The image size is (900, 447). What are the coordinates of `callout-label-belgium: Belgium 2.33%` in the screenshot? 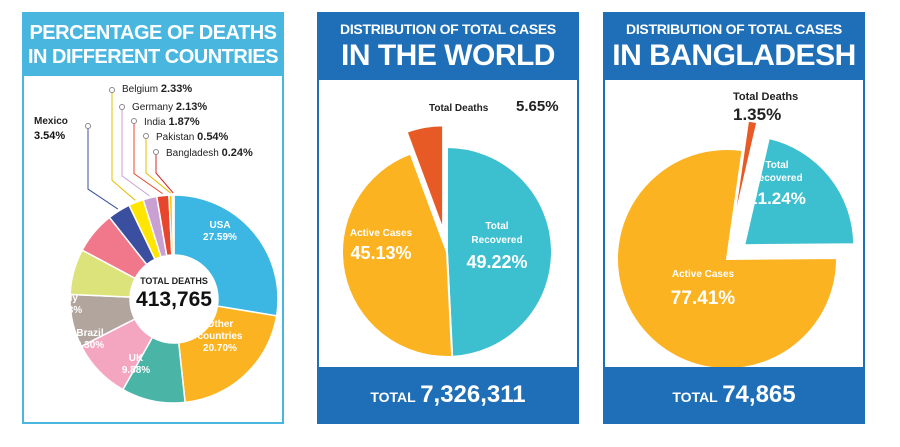 It's located at (157, 89).